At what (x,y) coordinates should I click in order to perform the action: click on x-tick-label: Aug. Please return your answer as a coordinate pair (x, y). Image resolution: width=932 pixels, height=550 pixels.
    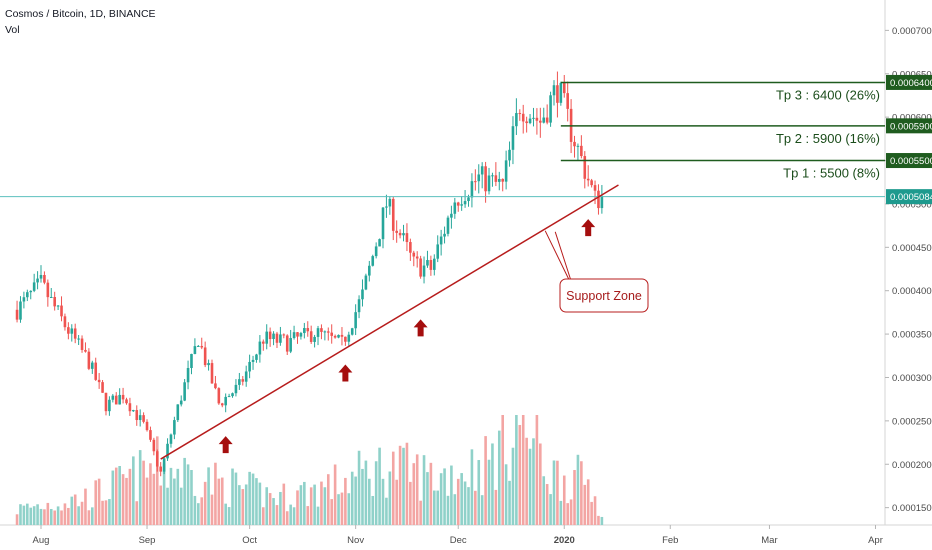
    Looking at the image, I should click on (41, 540).